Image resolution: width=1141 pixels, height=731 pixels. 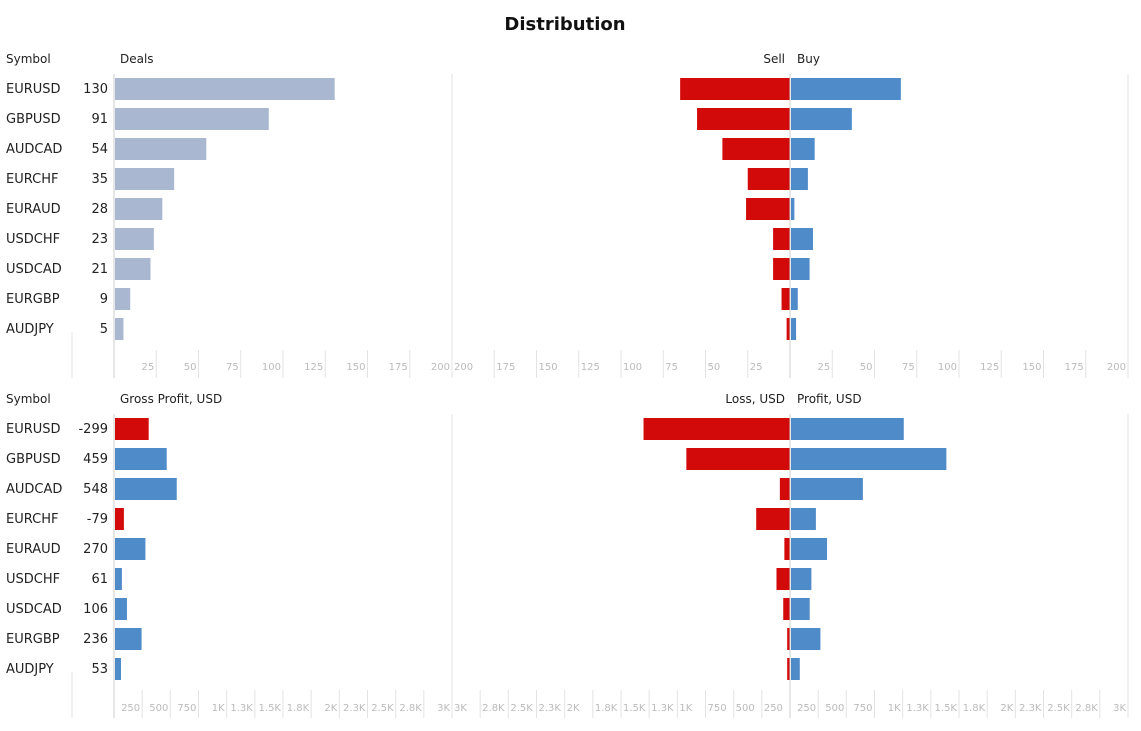 I want to click on right-tick-label: 75, so click(x=671, y=367).